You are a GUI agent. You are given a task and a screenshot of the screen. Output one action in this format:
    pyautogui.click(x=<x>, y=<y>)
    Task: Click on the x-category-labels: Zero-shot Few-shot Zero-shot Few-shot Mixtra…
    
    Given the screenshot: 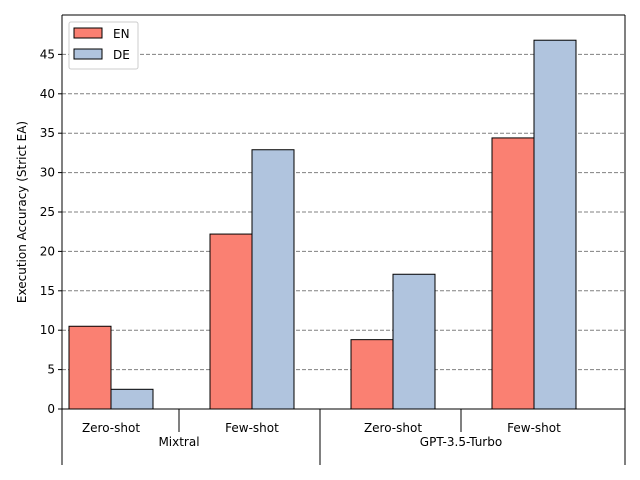 What is the action you would take?
    pyautogui.click(x=321, y=435)
    